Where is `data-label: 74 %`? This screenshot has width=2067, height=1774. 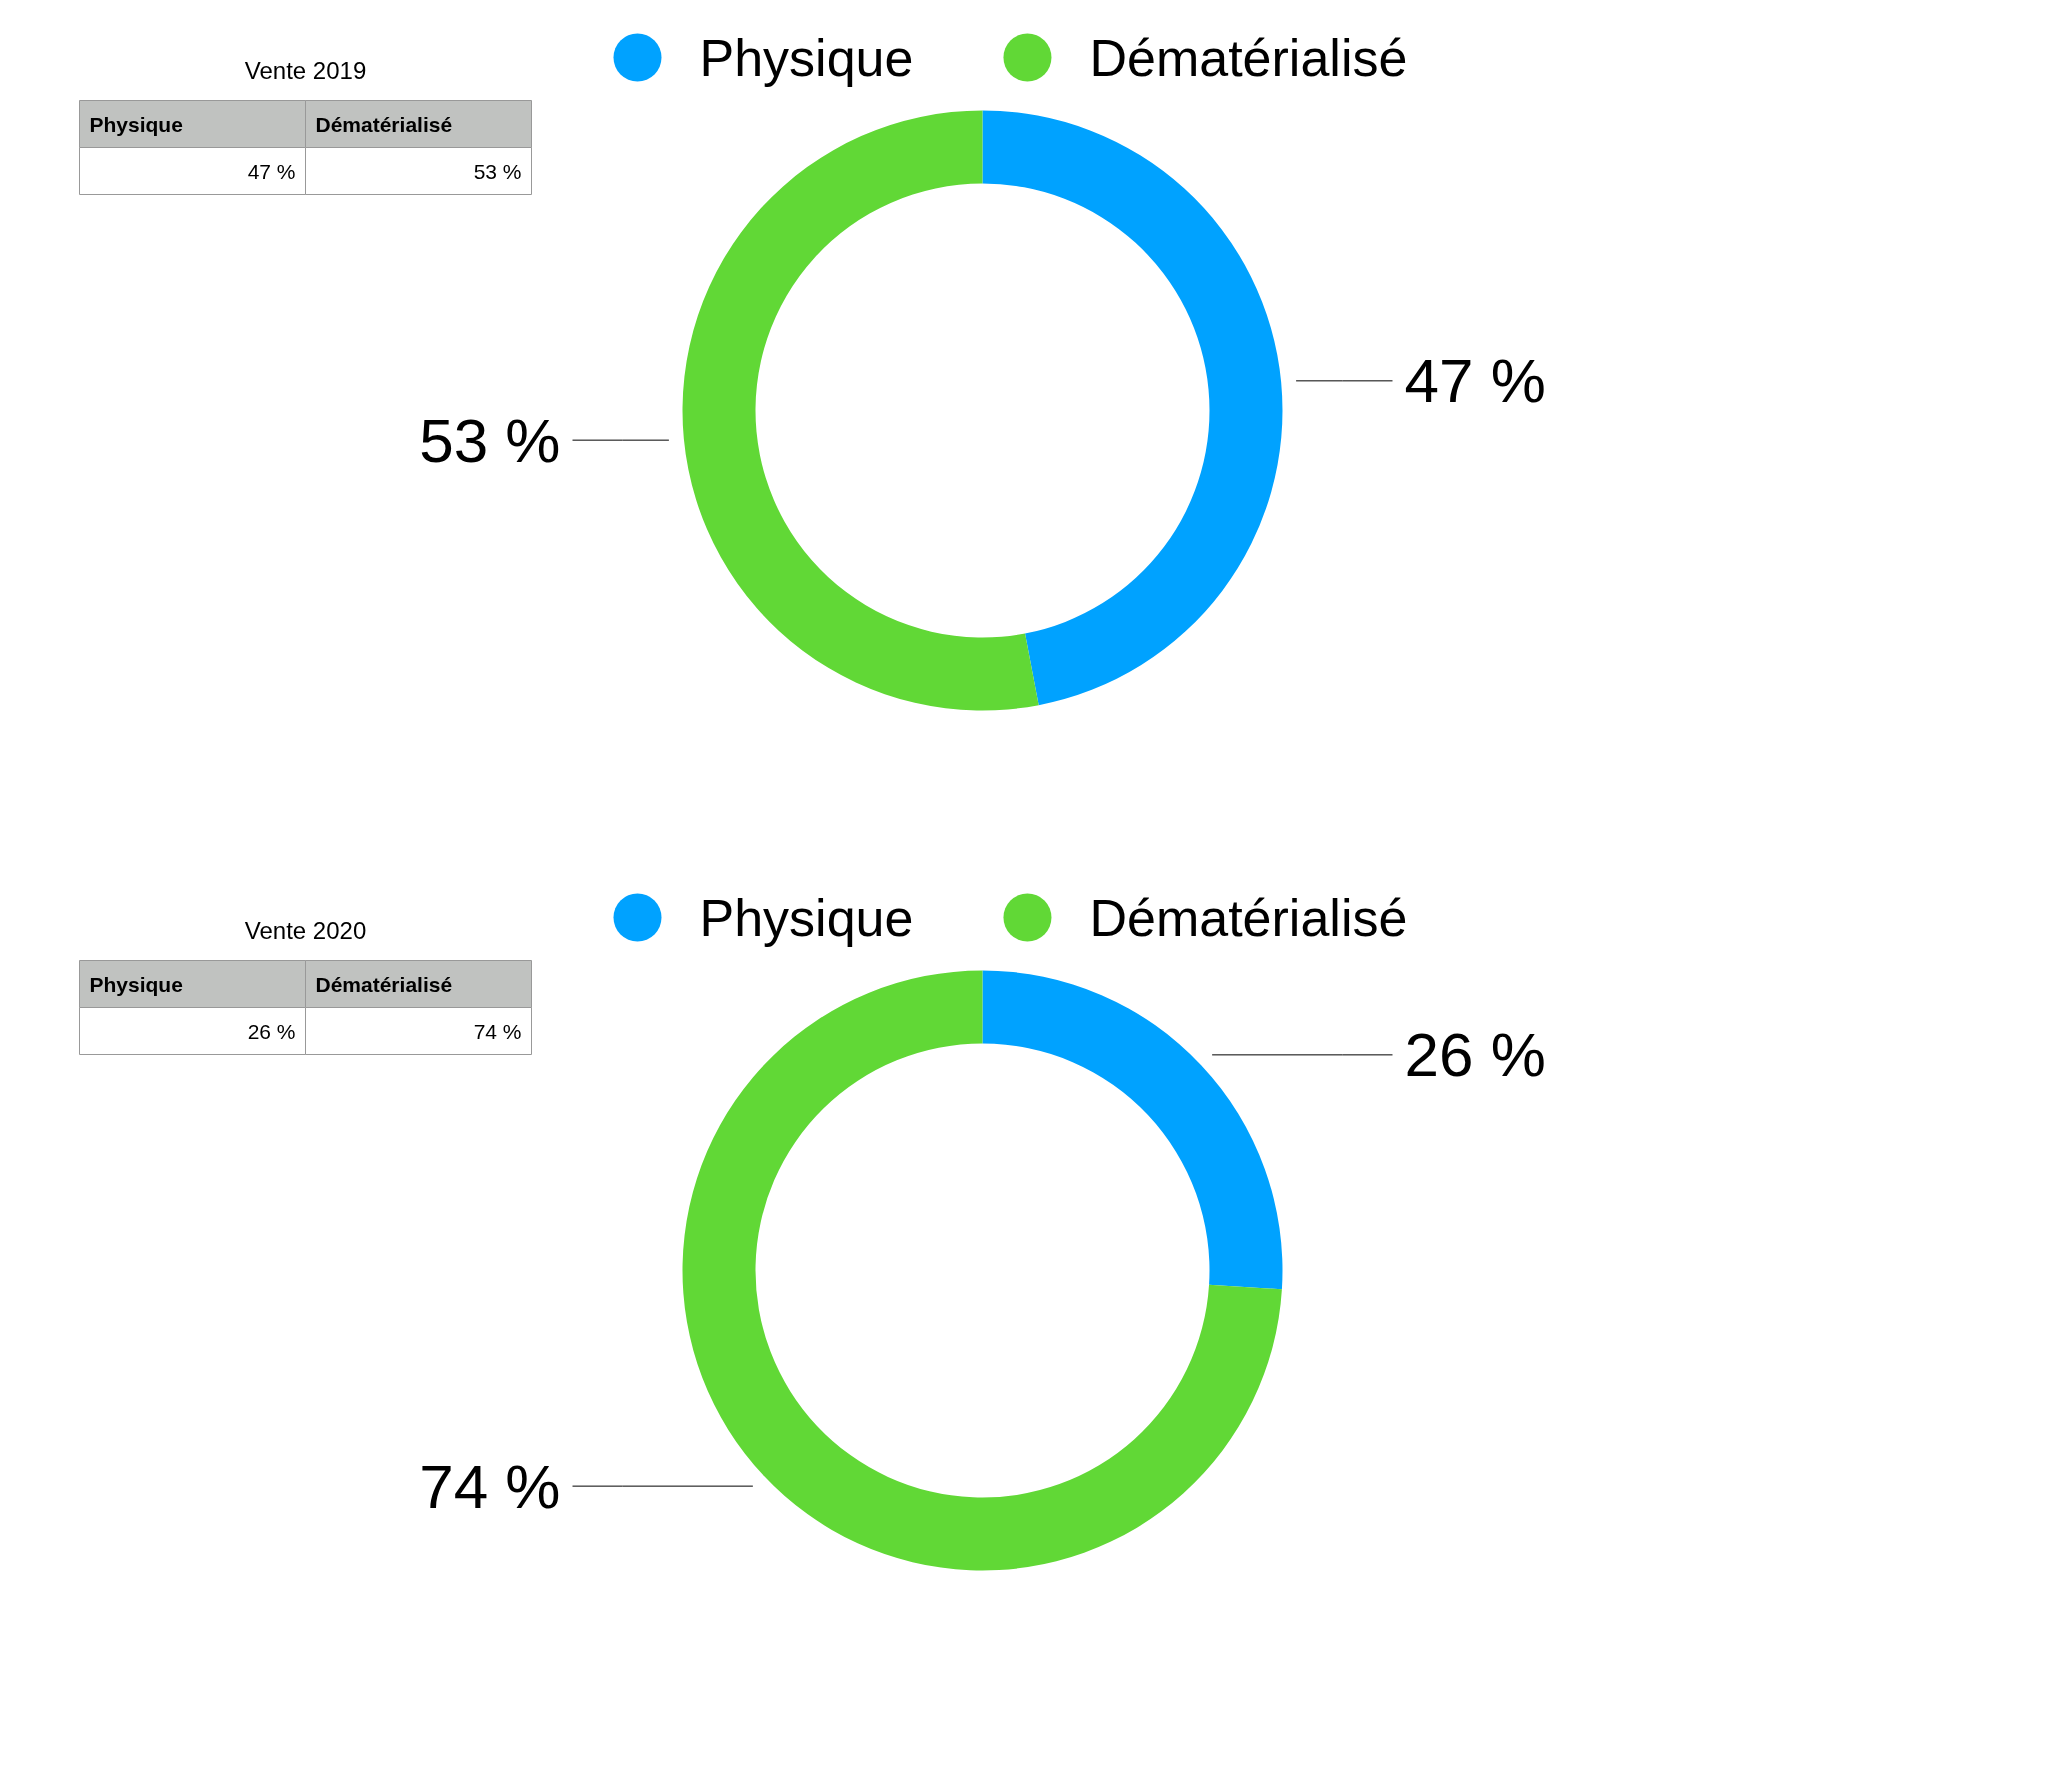 data-label: 74 % is located at coordinates (490, 1486).